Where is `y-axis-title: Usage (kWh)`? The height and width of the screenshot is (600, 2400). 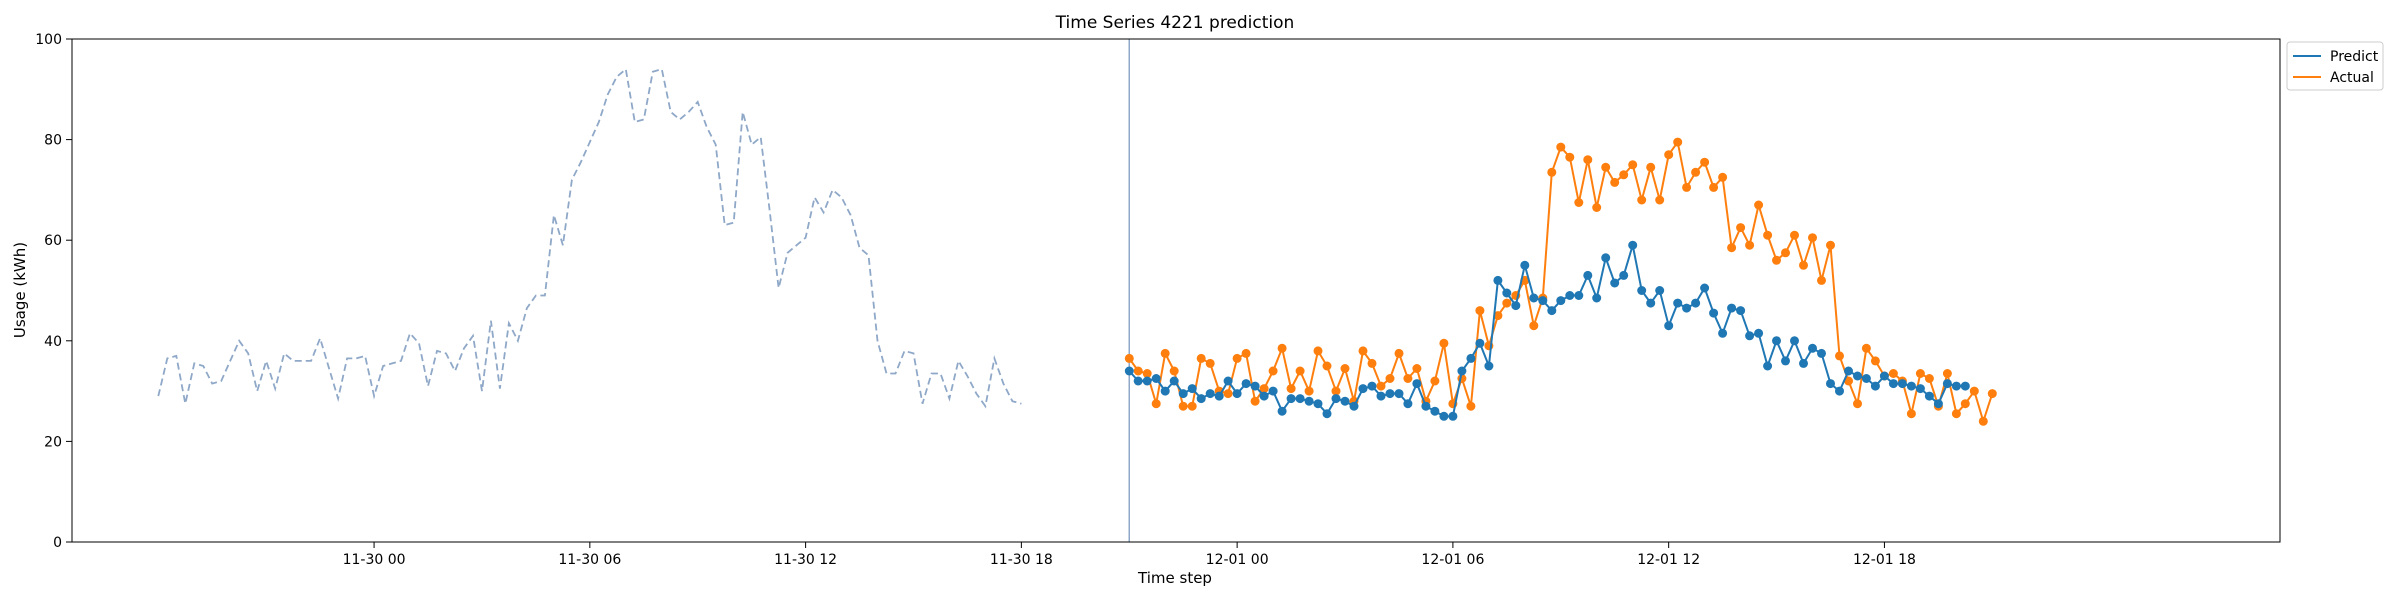 y-axis-title: Usage (kWh) is located at coordinates (20, 290).